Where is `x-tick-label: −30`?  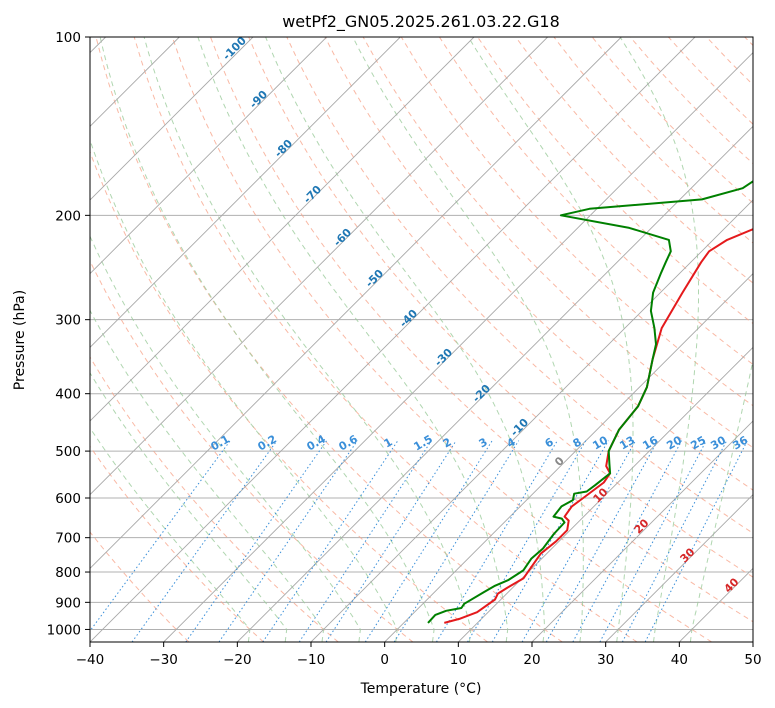
x-tick-label: −30 is located at coordinates (163, 660).